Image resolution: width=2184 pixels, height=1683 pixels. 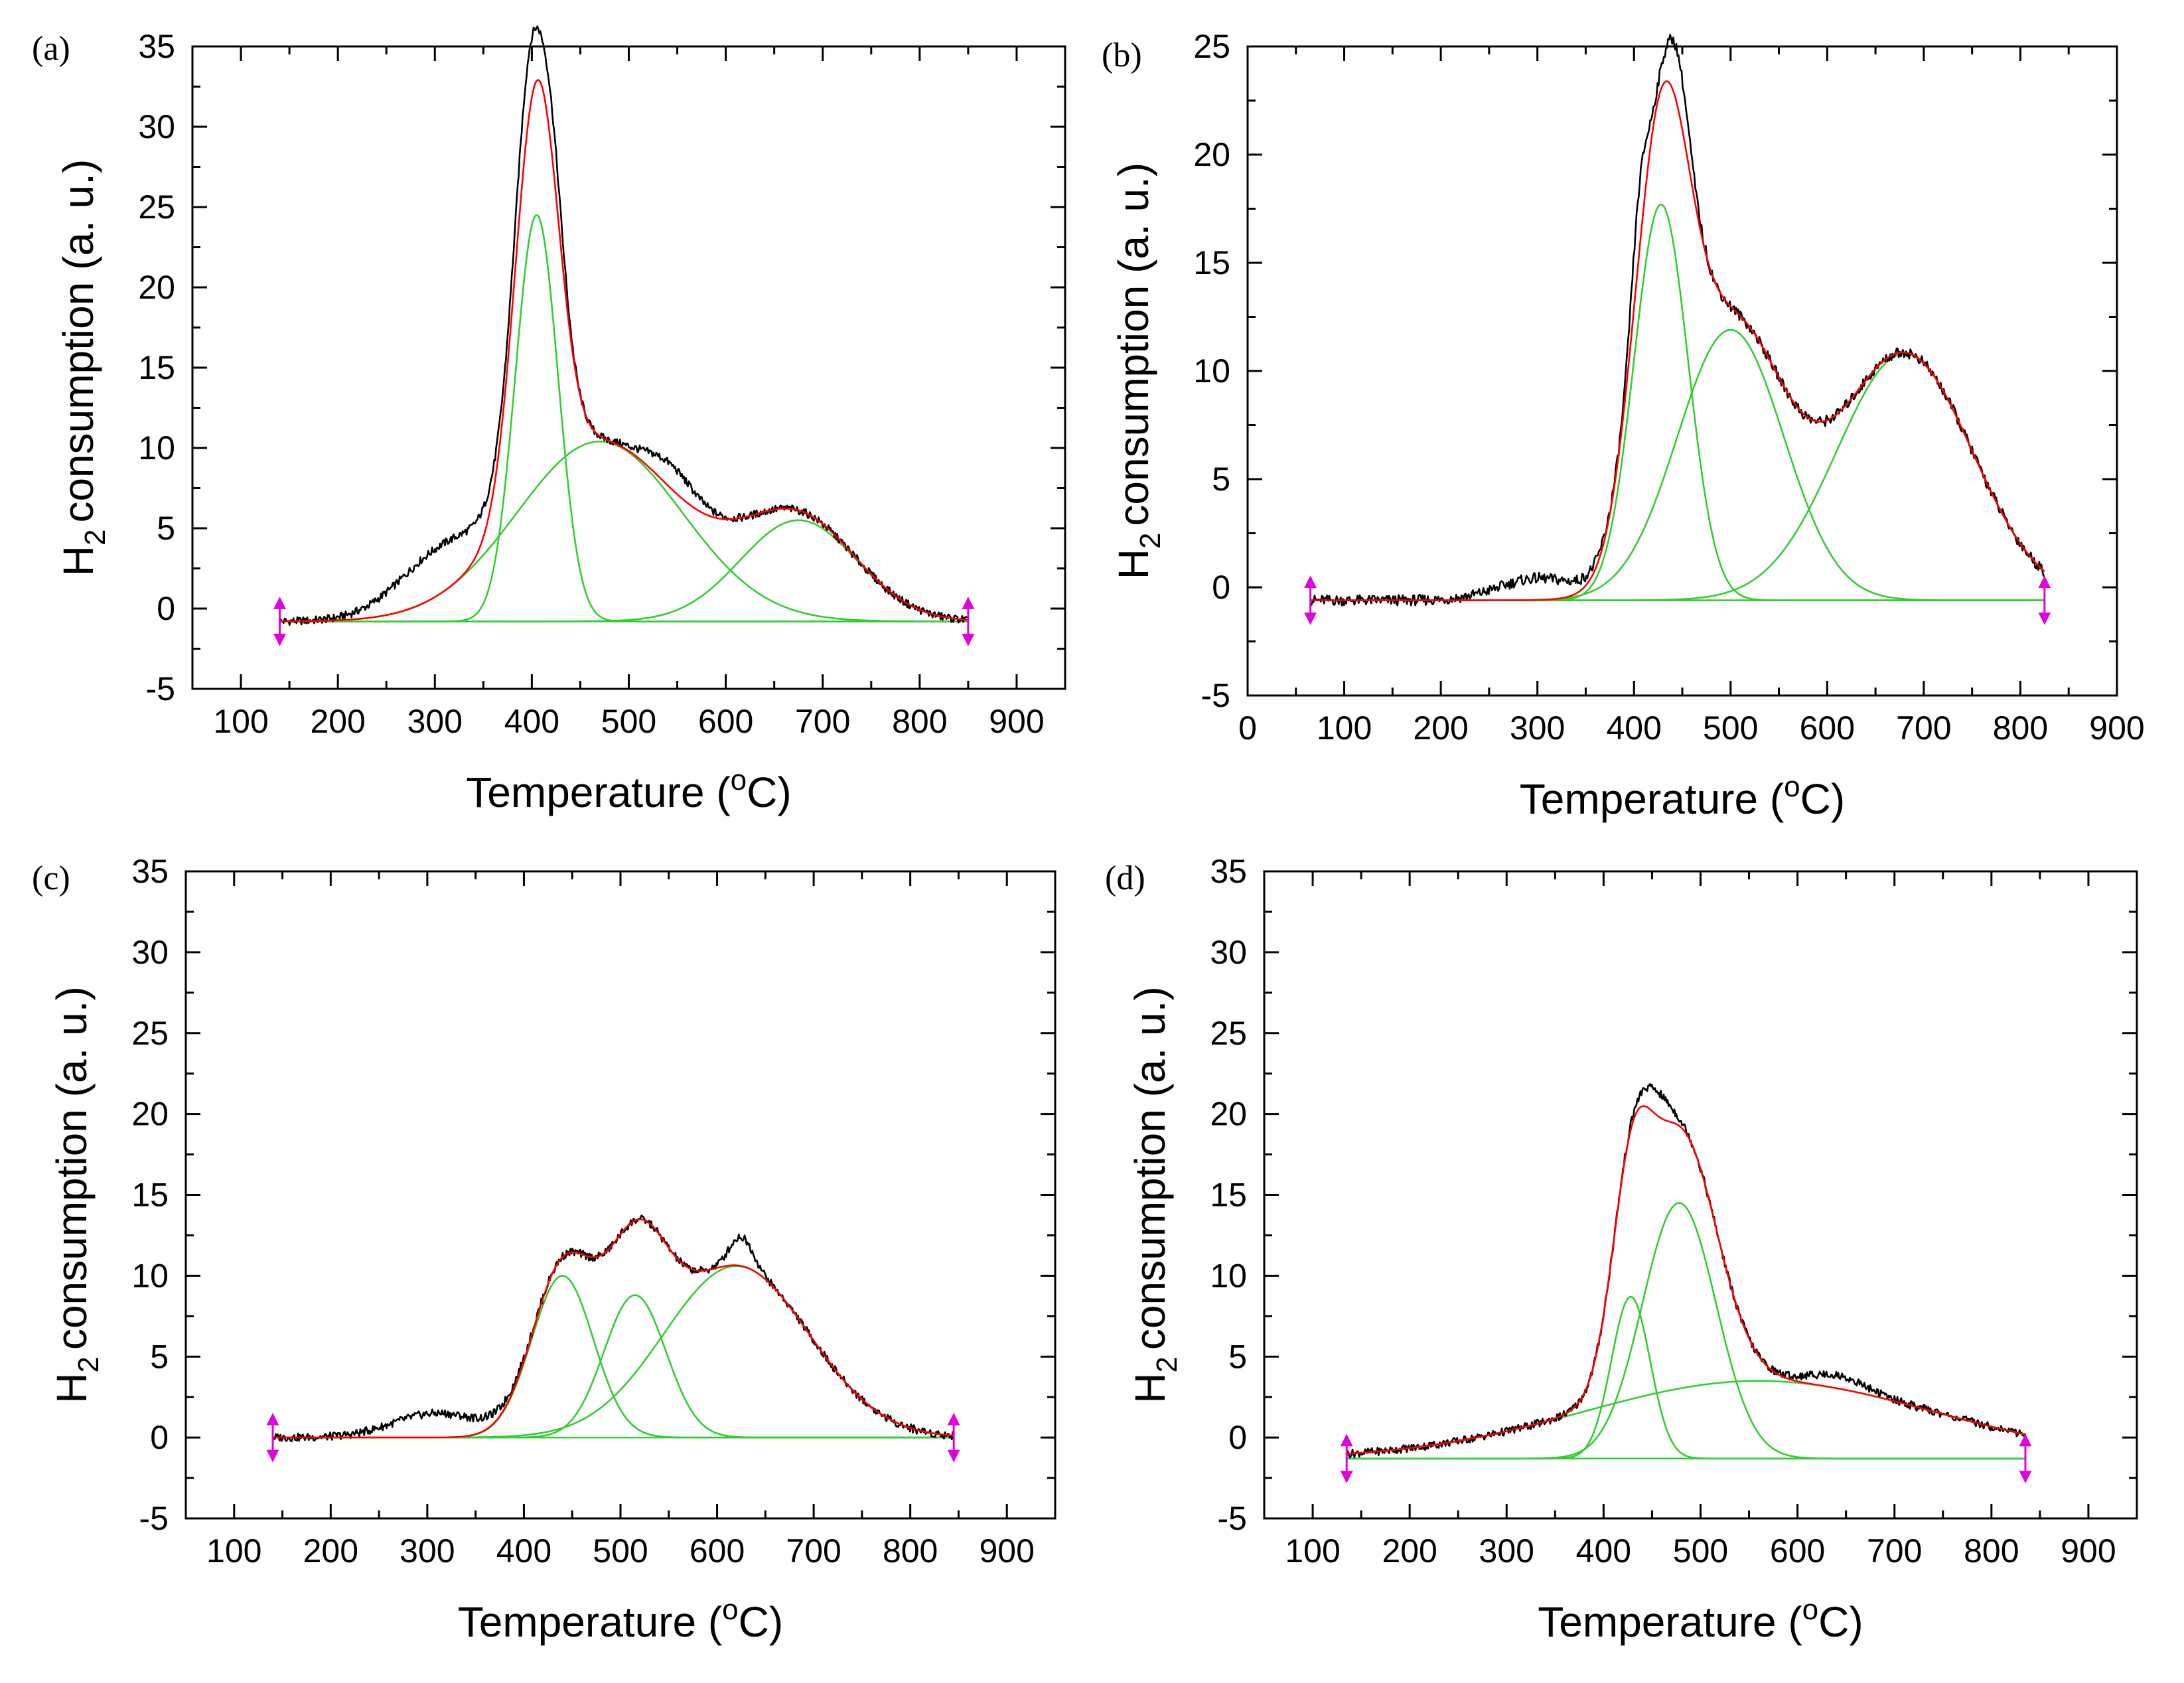 What do you see at coordinates (51, 49) in the screenshot?
I see `panel-label: (a)` at bounding box center [51, 49].